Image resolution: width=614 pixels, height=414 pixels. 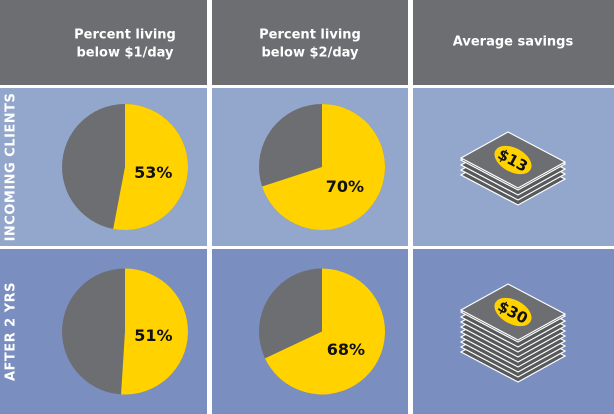 I want to click on header-text: Average savings, so click(x=513, y=42).